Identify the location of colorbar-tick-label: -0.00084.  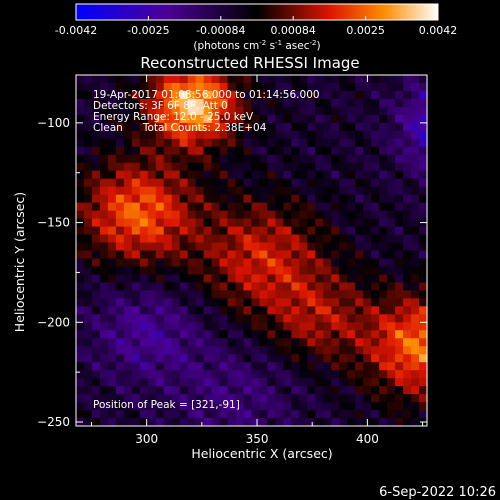
(220, 30).